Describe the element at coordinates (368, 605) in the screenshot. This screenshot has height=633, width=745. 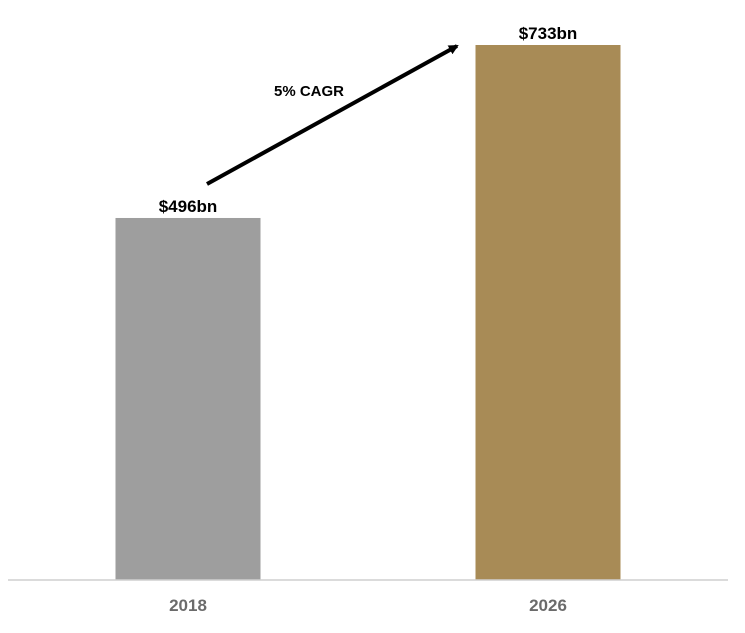
I see `x-tick-labels: 2018 2026` at that location.